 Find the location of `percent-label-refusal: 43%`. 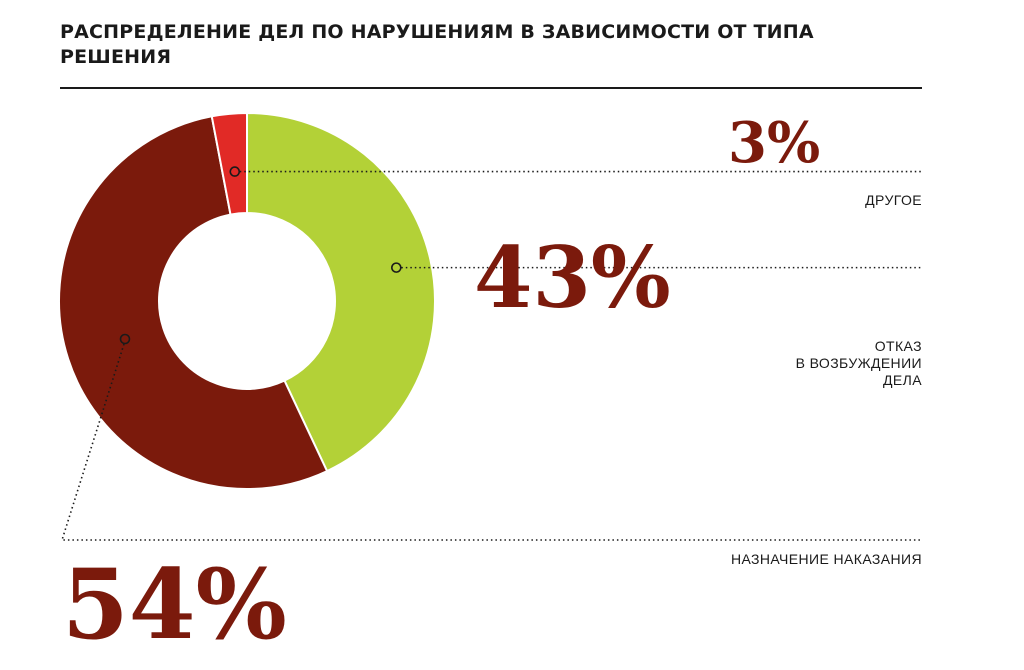

percent-label-refusal: 43% is located at coordinates (572, 277).